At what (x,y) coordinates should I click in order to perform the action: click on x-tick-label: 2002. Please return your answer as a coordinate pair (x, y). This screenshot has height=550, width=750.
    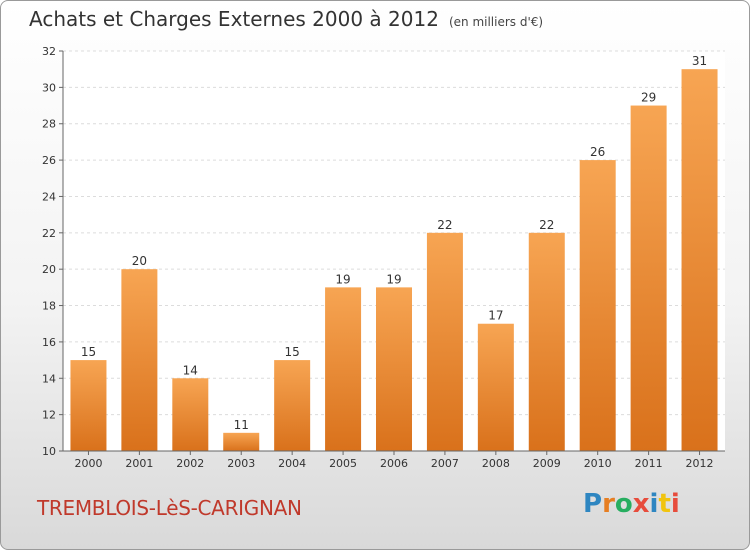
    Looking at the image, I should click on (190, 463).